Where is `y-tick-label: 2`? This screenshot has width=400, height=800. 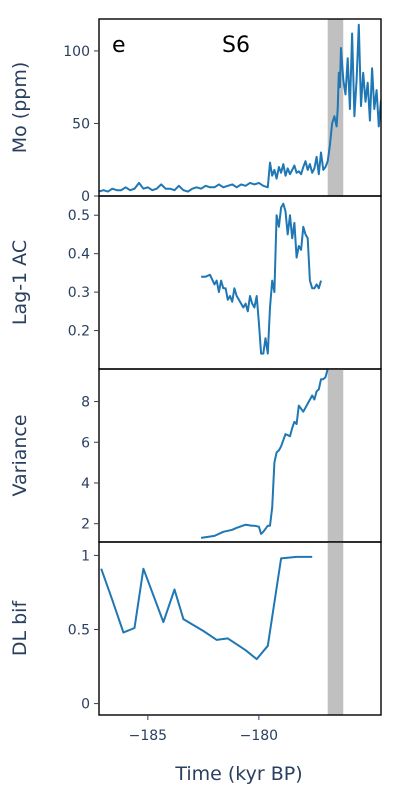 y-tick-label: 2 is located at coordinates (85, 525).